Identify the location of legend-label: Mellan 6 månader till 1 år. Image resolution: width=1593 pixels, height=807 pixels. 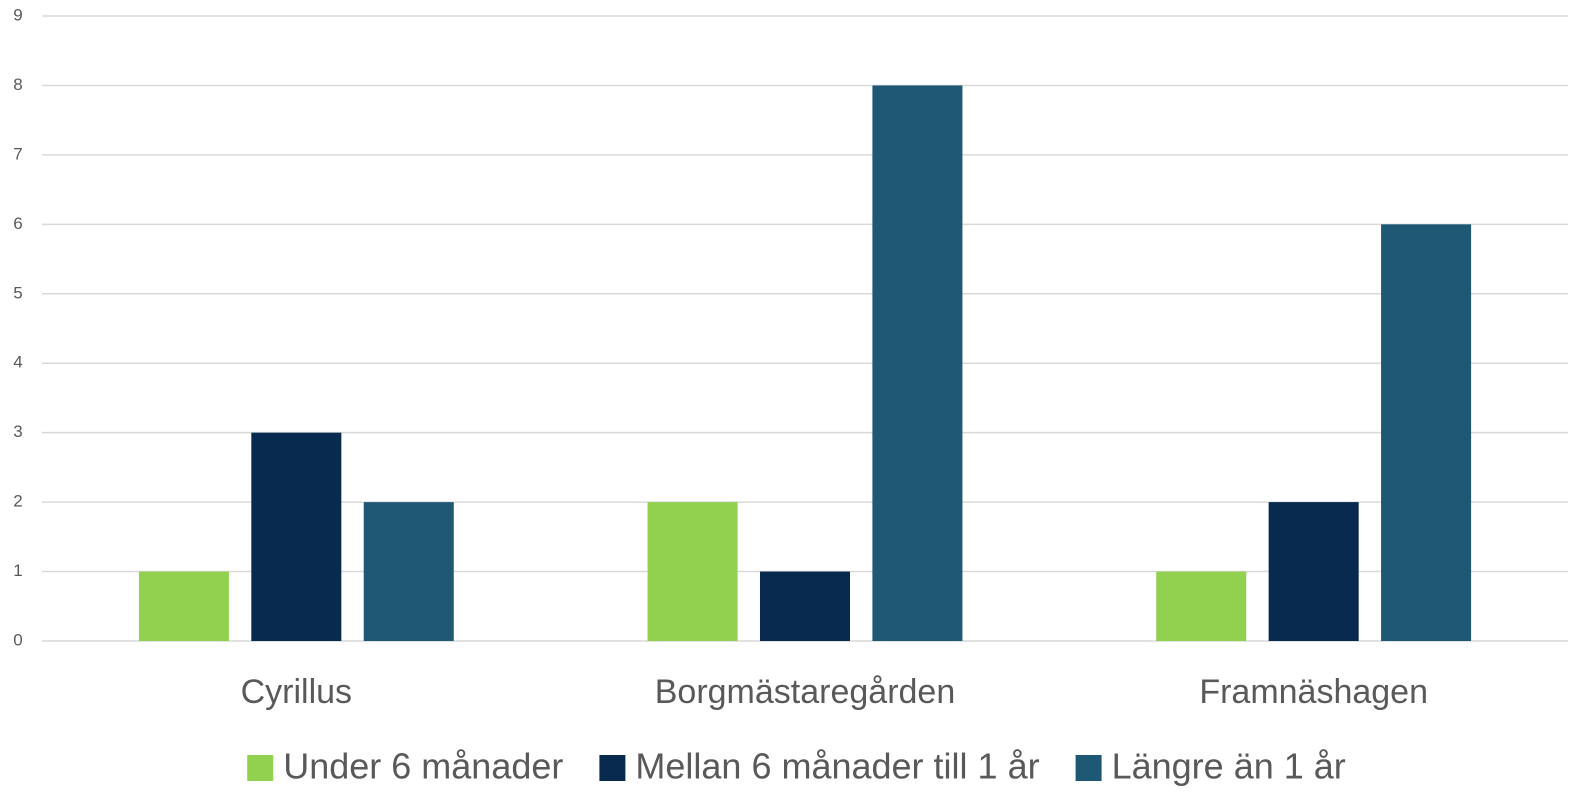
(837, 766).